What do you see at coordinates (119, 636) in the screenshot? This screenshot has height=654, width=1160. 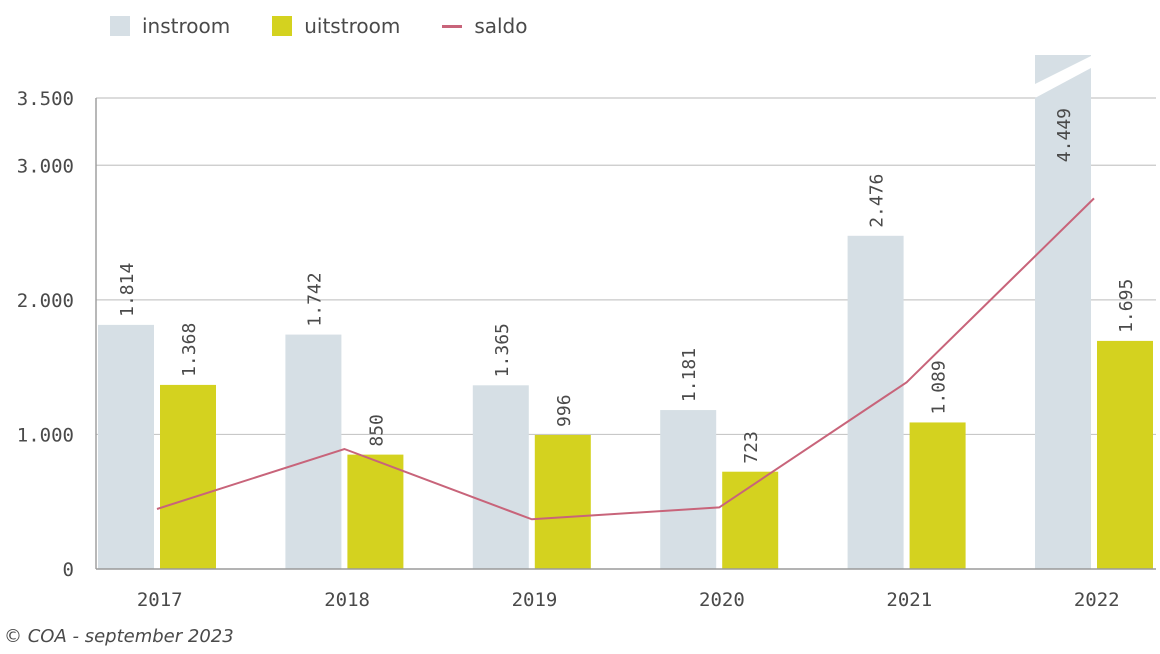 I see `copyright-footer: © COA - september 2023` at bounding box center [119, 636].